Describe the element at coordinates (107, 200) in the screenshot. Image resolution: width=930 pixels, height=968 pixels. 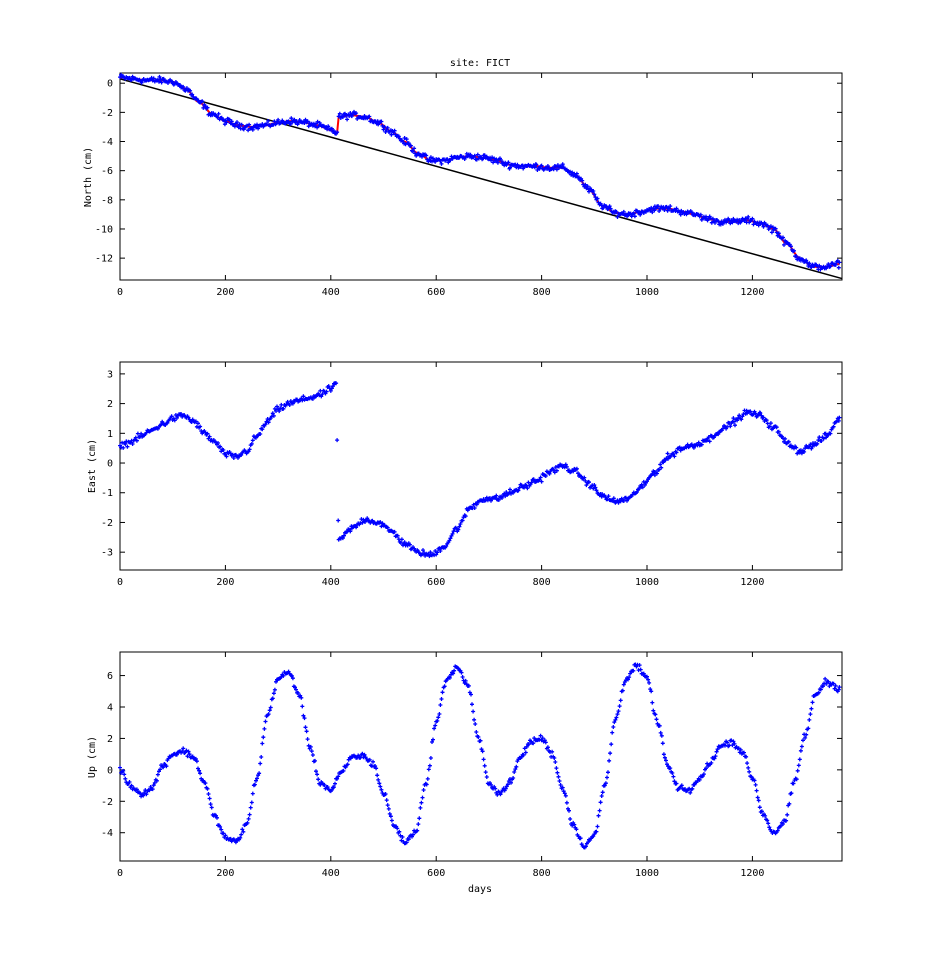
I see `y-tick-label: -8` at that location.